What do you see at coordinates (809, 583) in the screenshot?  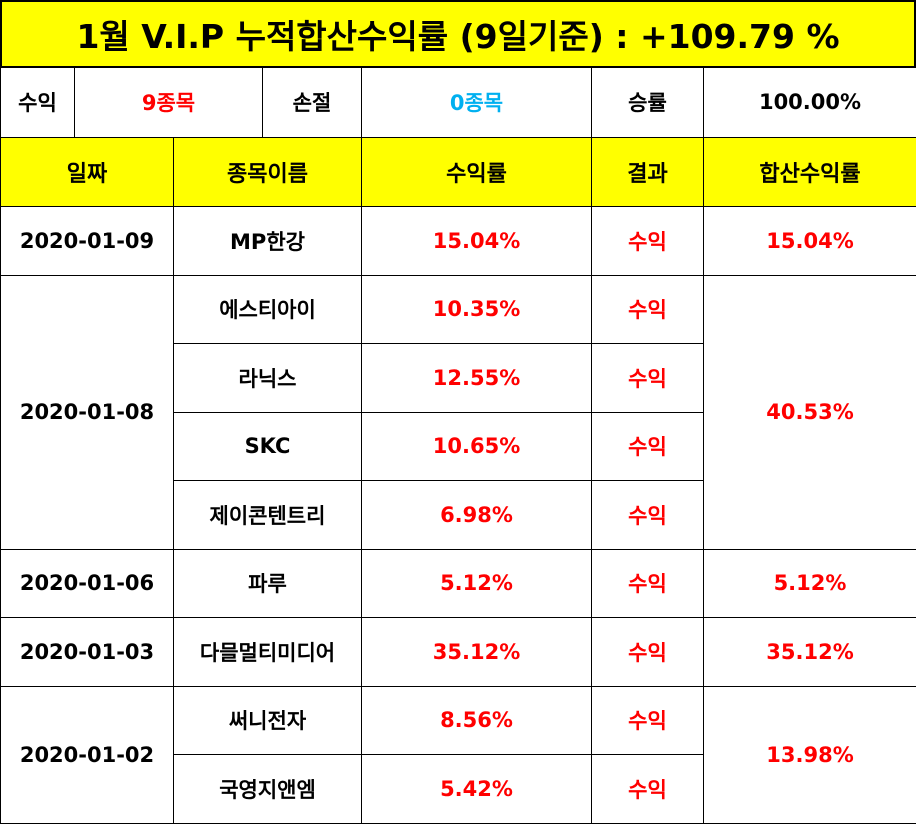 I see `total-rate-cell: 5.12%` at bounding box center [809, 583].